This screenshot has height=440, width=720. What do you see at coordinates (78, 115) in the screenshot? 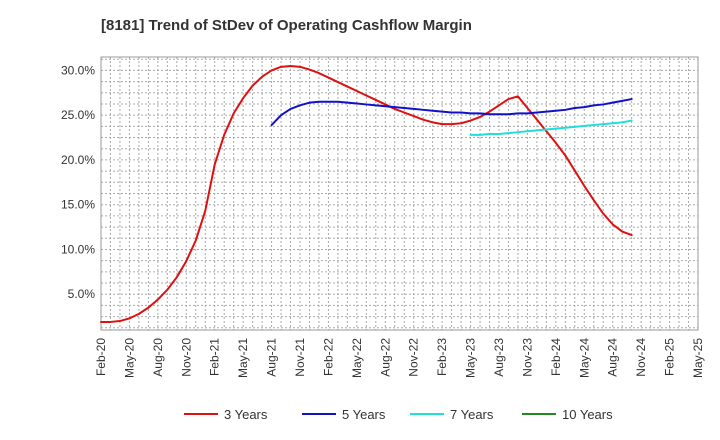
I see `y-tick-label: 25.0%` at bounding box center [78, 115].